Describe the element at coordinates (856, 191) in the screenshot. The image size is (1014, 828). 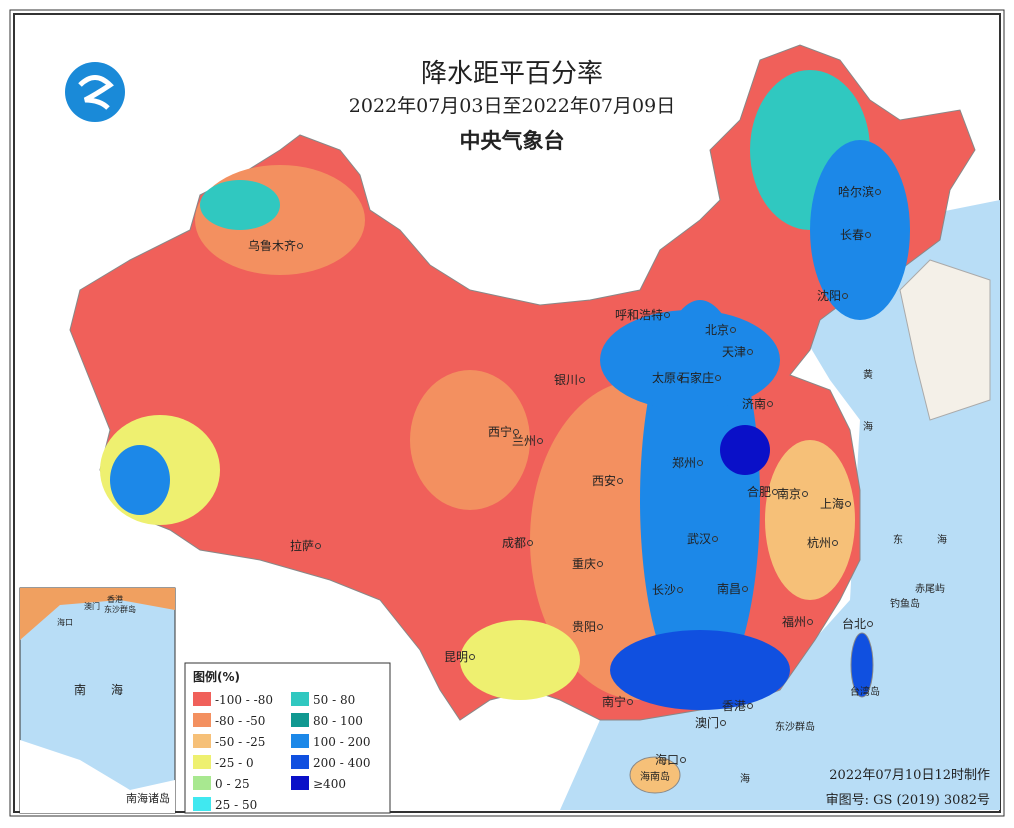
I see `city-label: 哈尔滨` at that location.